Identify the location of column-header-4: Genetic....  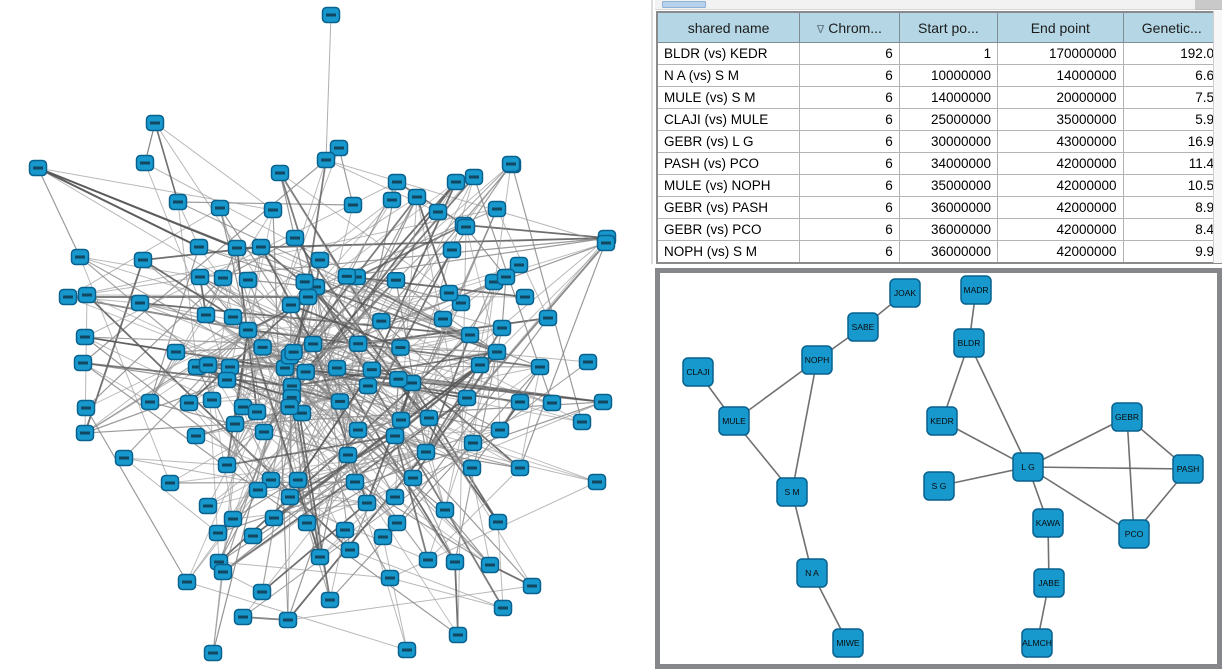
(1172, 27).